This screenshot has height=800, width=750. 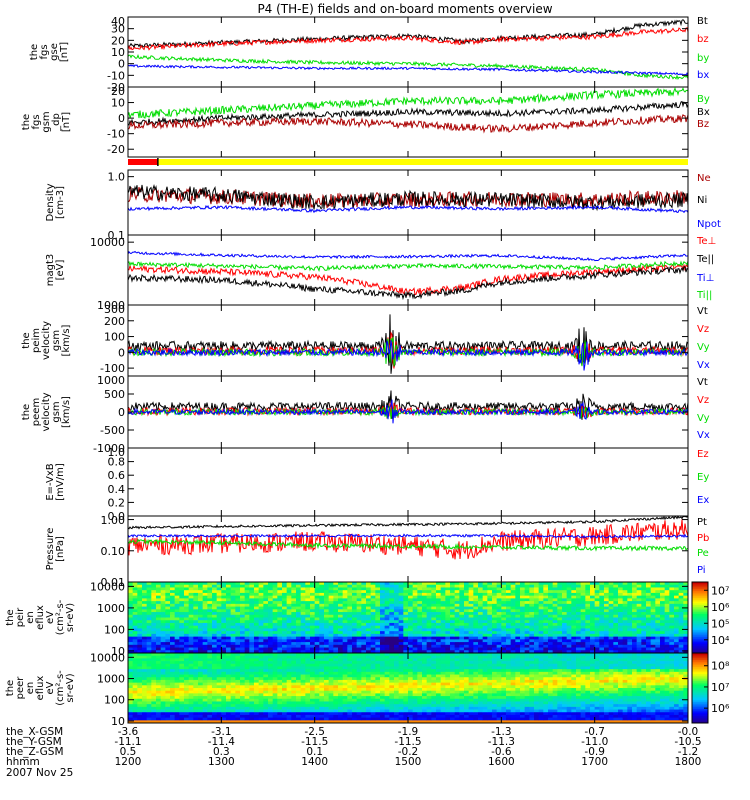 What do you see at coordinates (408, 344) in the screenshot?
I see `series-line-Vt` at bounding box center [408, 344].